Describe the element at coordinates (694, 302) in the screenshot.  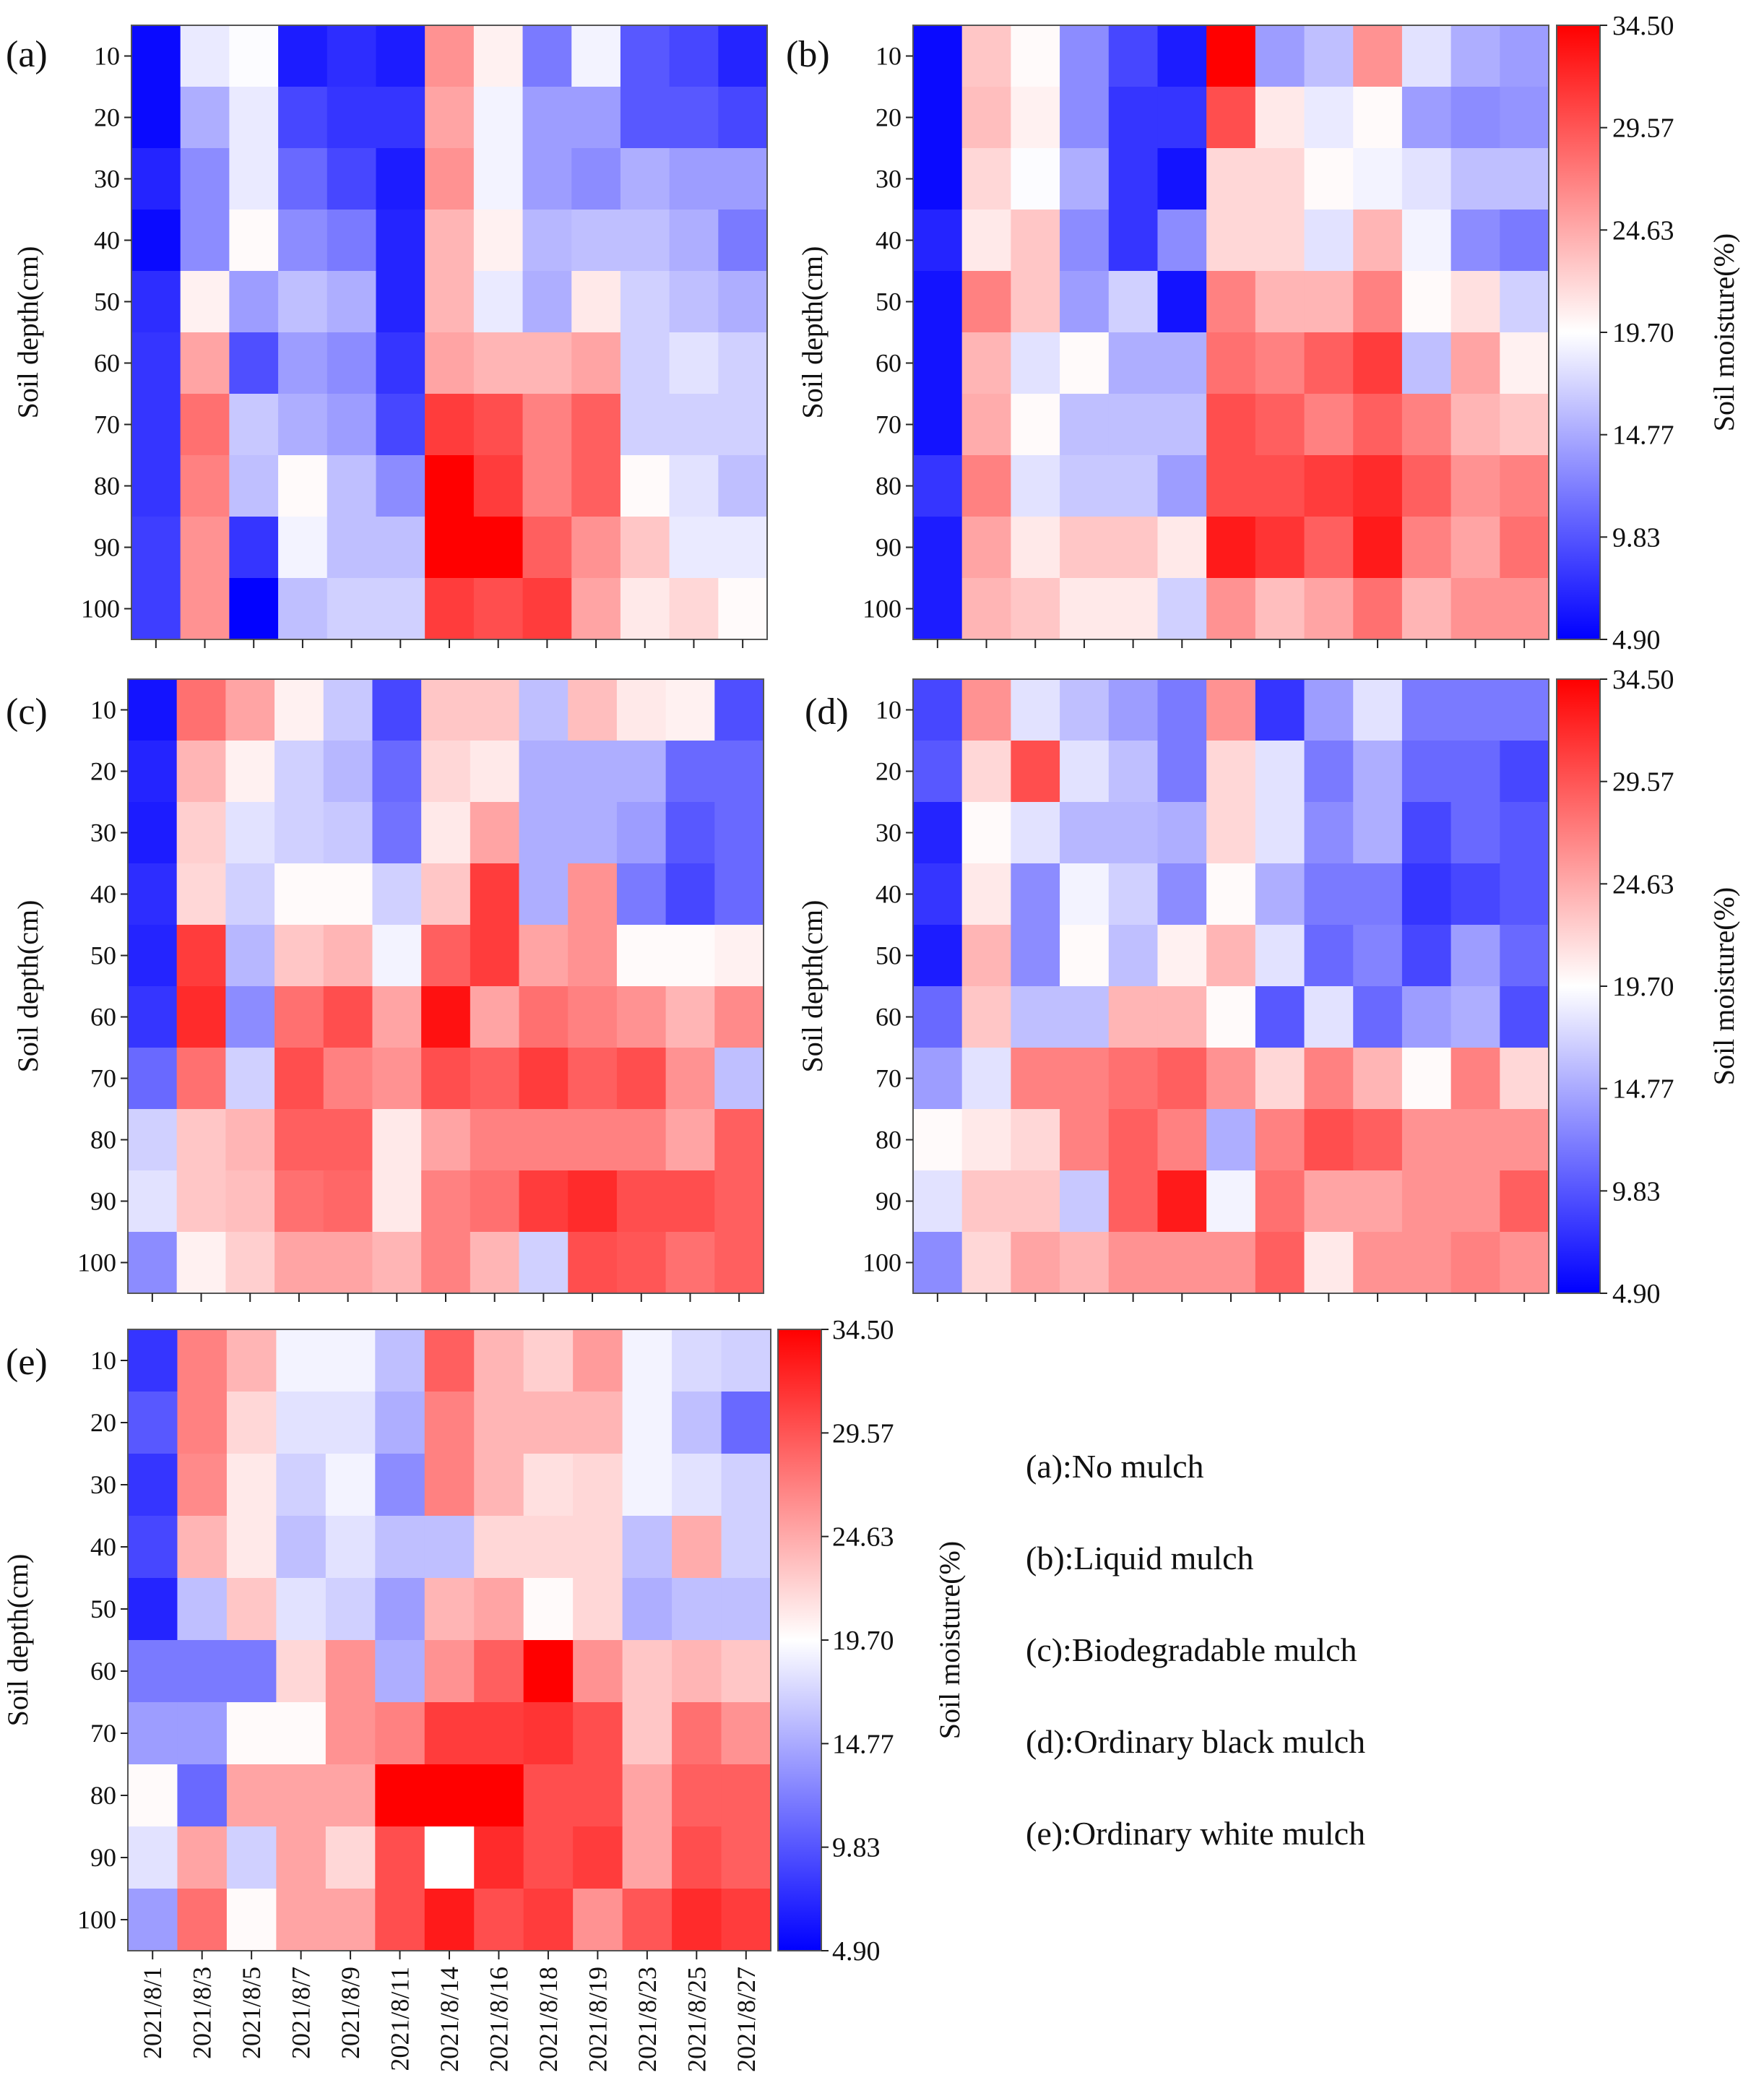
I see `cell-a-50cm-2021/8/25` at that location.